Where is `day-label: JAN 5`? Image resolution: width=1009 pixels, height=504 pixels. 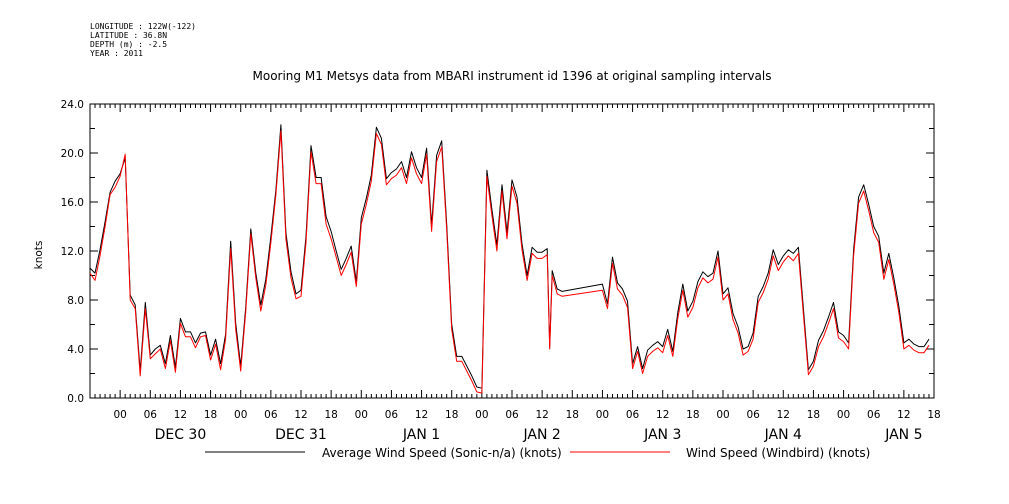 day-label: JAN 5 is located at coordinates (903, 435).